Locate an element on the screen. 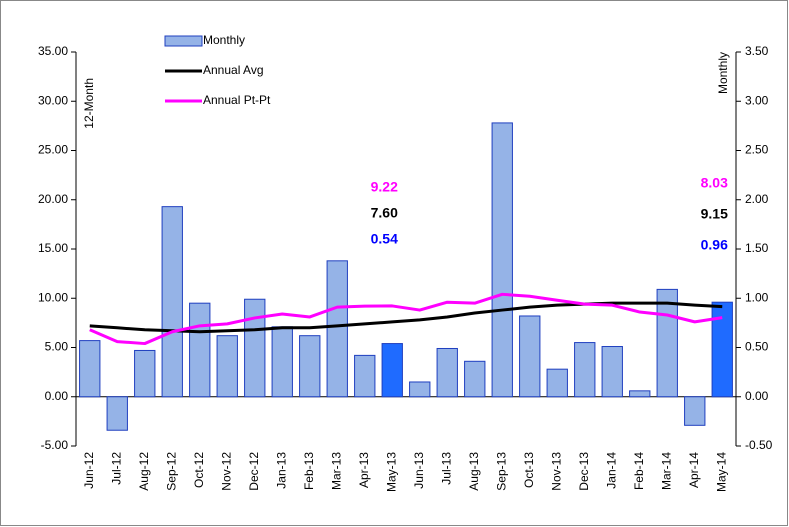 Image resolution: width=789 pixels, height=527 pixels. value-label: 9.15 is located at coordinates (714, 214).